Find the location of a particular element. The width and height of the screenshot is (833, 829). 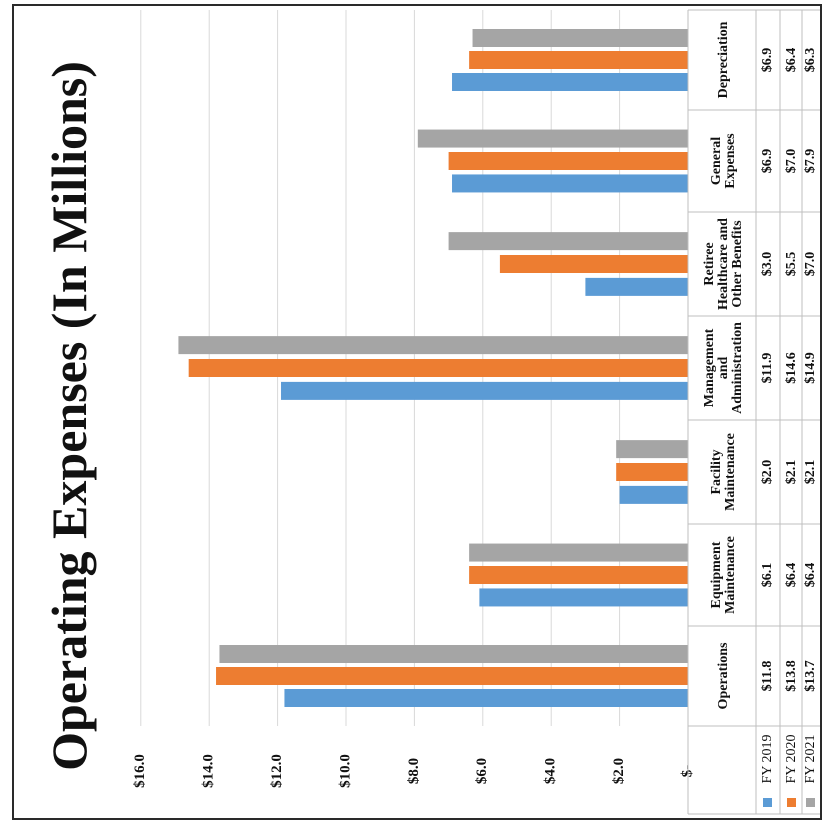

data-label: $13.8 is located at coordinates (791, 676).